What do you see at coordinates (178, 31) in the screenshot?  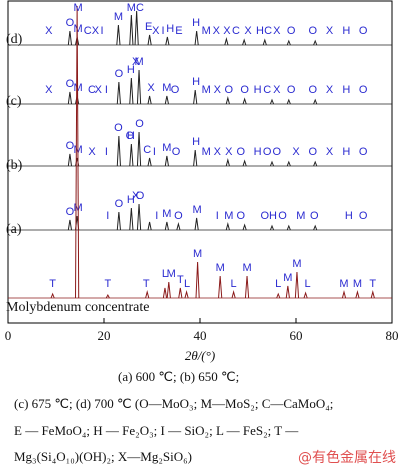 I see `peak-label: E` at bounding box center [178, 31].